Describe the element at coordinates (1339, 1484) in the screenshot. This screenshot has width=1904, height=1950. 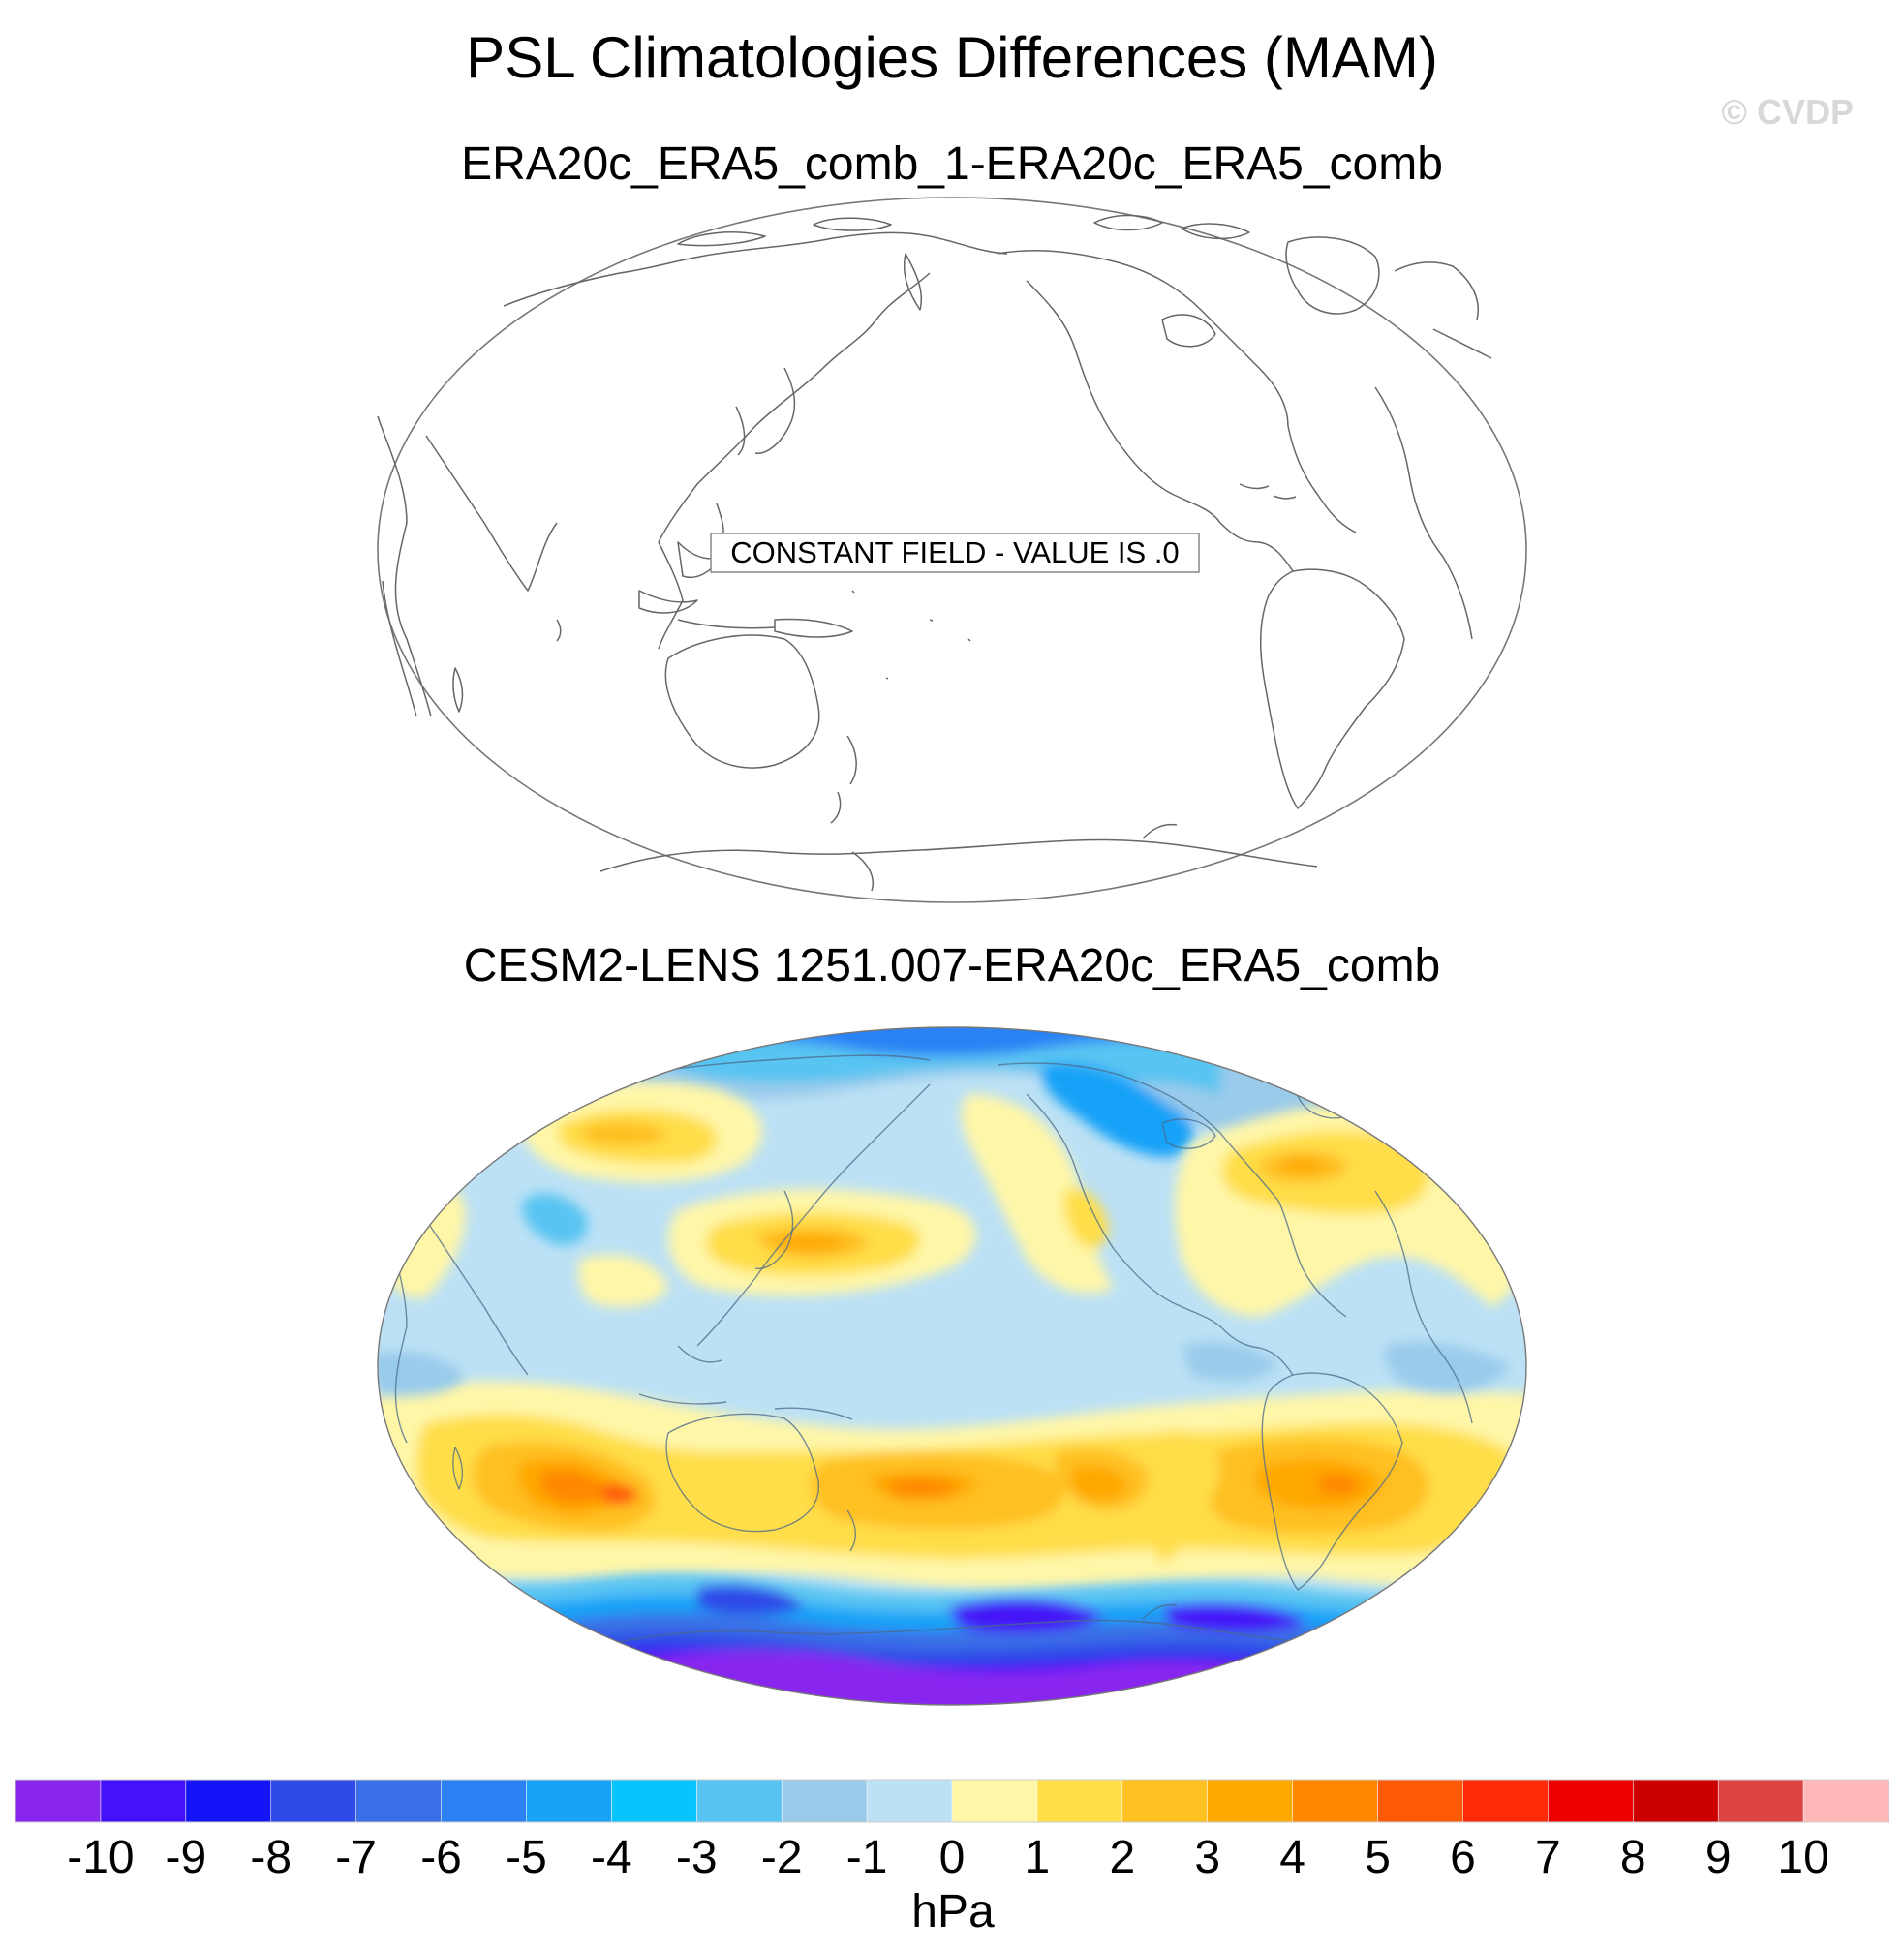
I see `field-contour-s5c` at that location.